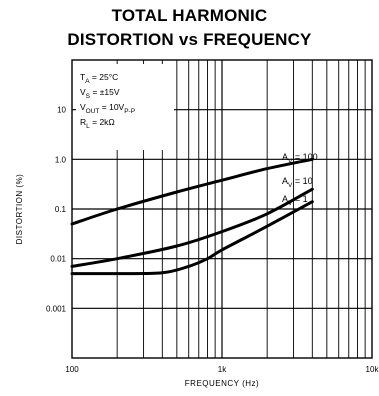 The width and height of the screenshot is (379, 396). What do you see at coordinates (19, 209) in the screenshot?
I see `y-axis-label: DISTORTION (%)` at bounding box center [19, 209].